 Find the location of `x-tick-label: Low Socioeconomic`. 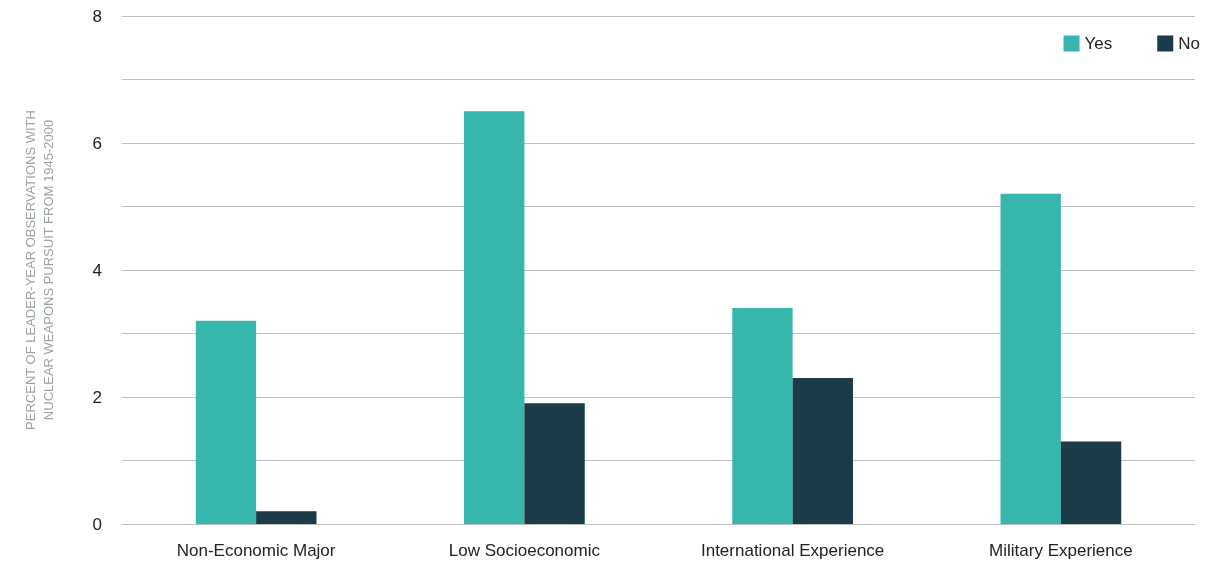

x-tick-label: Low Socioeconomic is located at coordinates (524, 550).